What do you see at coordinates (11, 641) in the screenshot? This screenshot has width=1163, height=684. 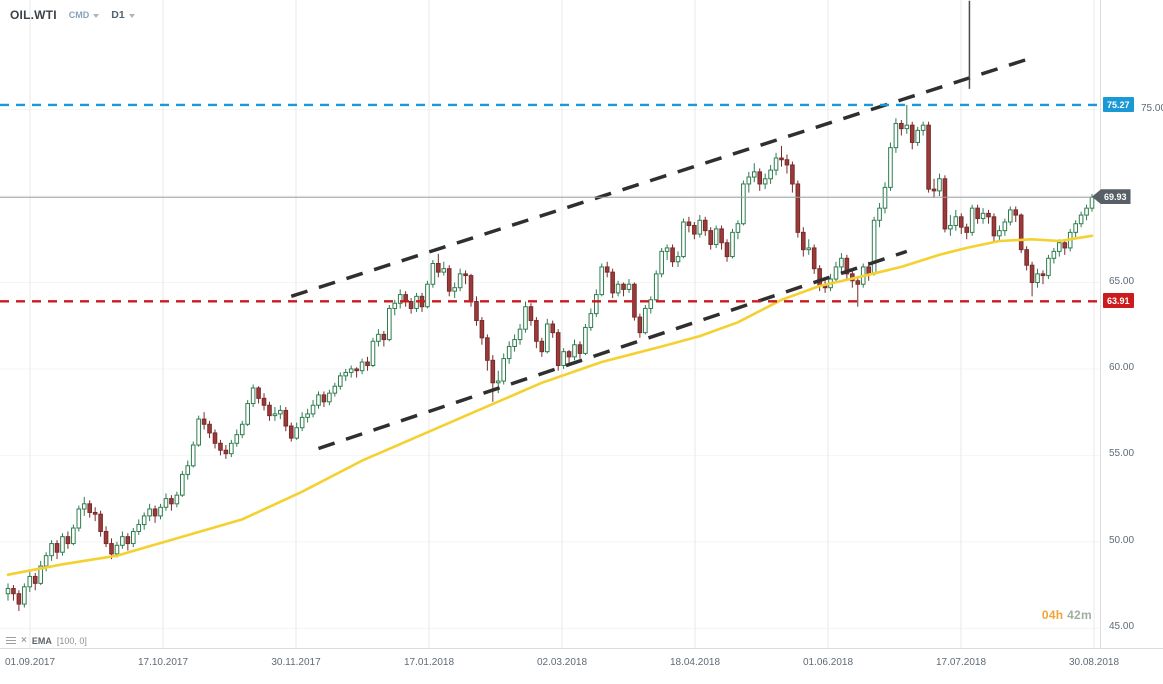 I see `indicator-settings-icon` at bounding box center [11, 641].